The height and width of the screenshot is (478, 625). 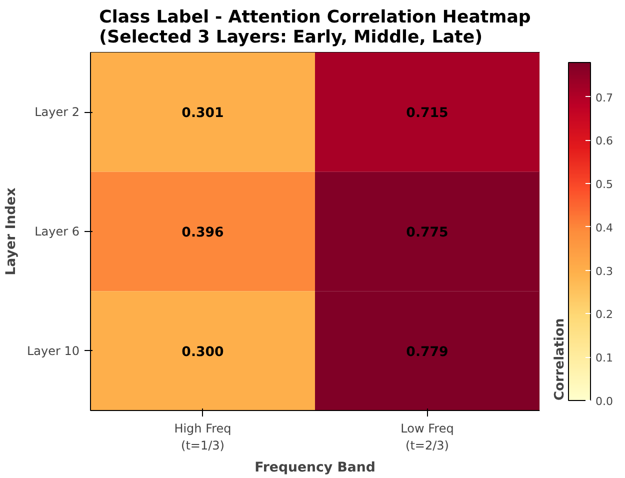 I want to click on color-bar-label: 0.7, so click(x=604, y=97).